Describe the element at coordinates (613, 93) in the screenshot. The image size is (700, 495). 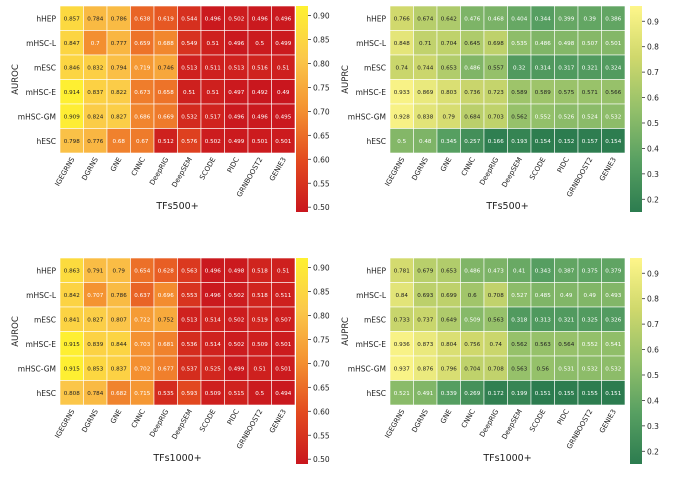
I see `cell-value-label: 0.566` at that location.